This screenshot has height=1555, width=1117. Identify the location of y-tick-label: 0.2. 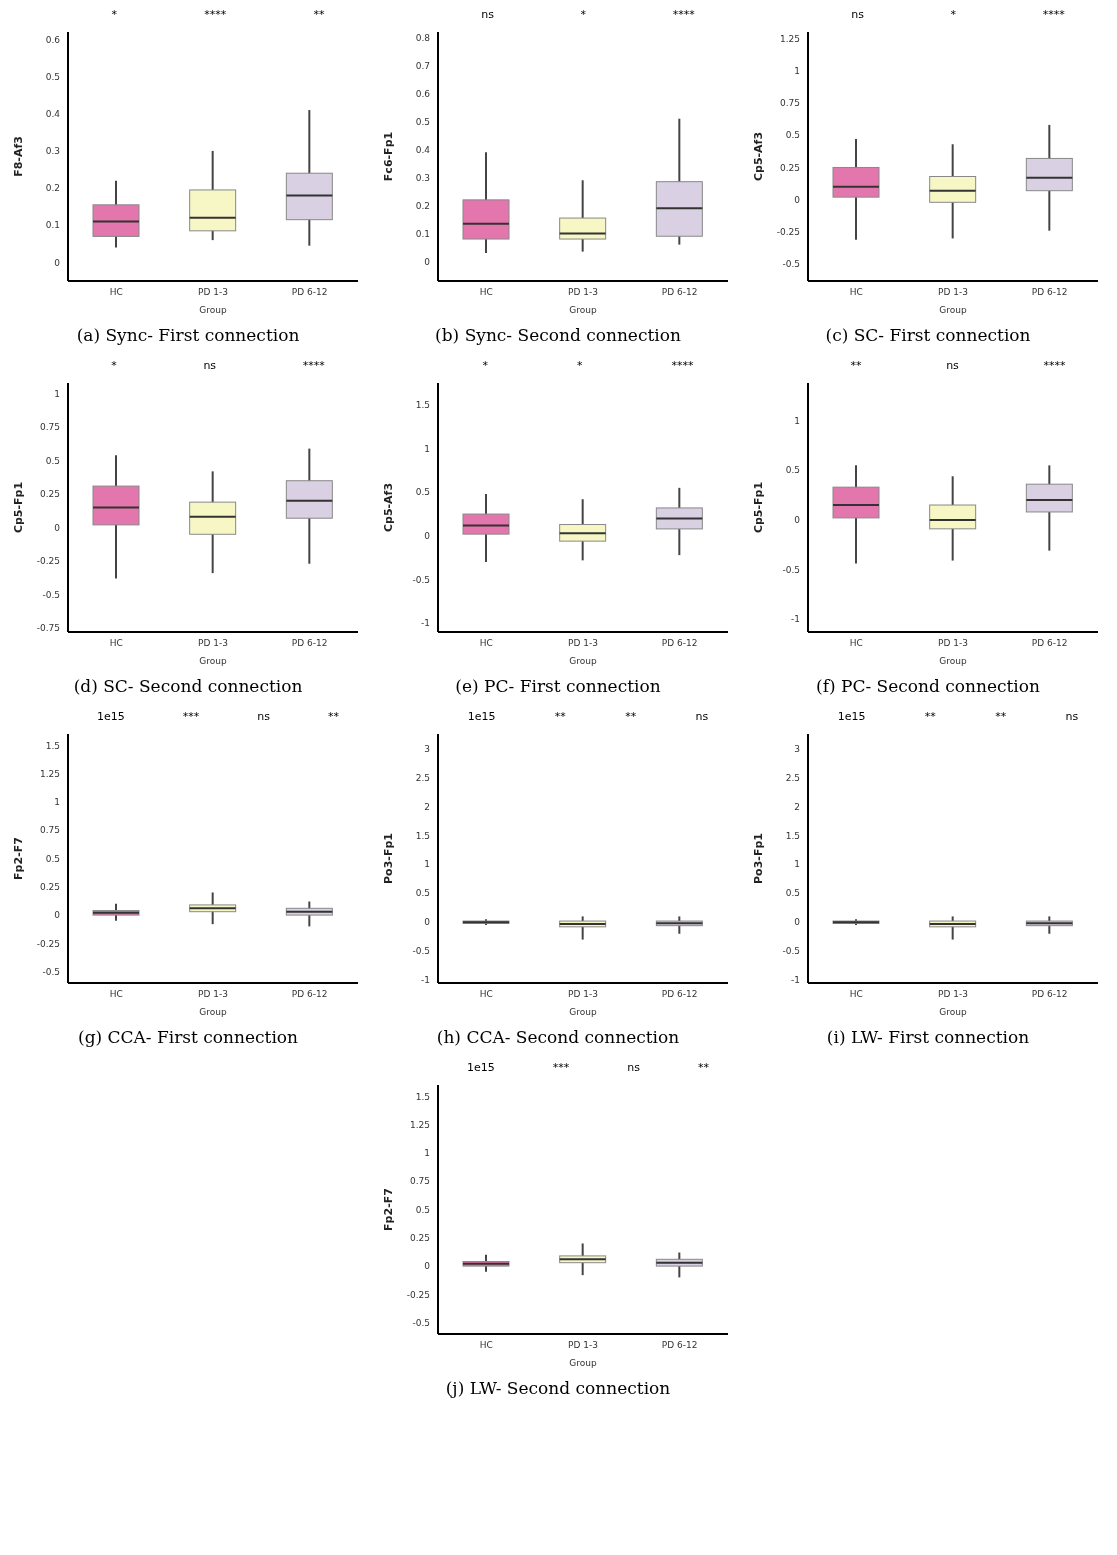
(52, 188).